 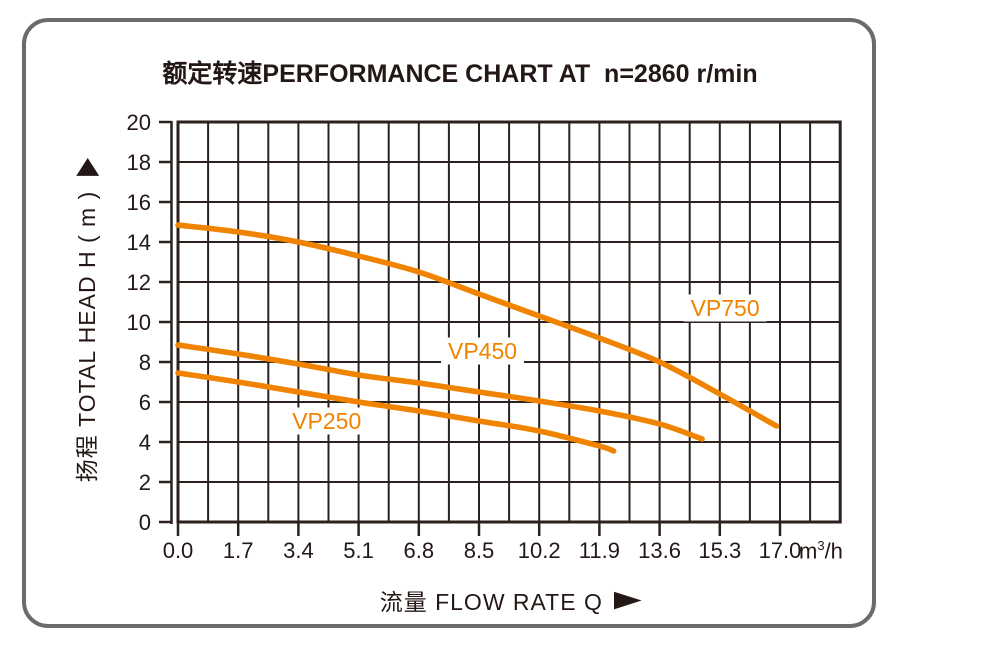 I want to click on unit-exponent: 3, so click(x=821, y=545).